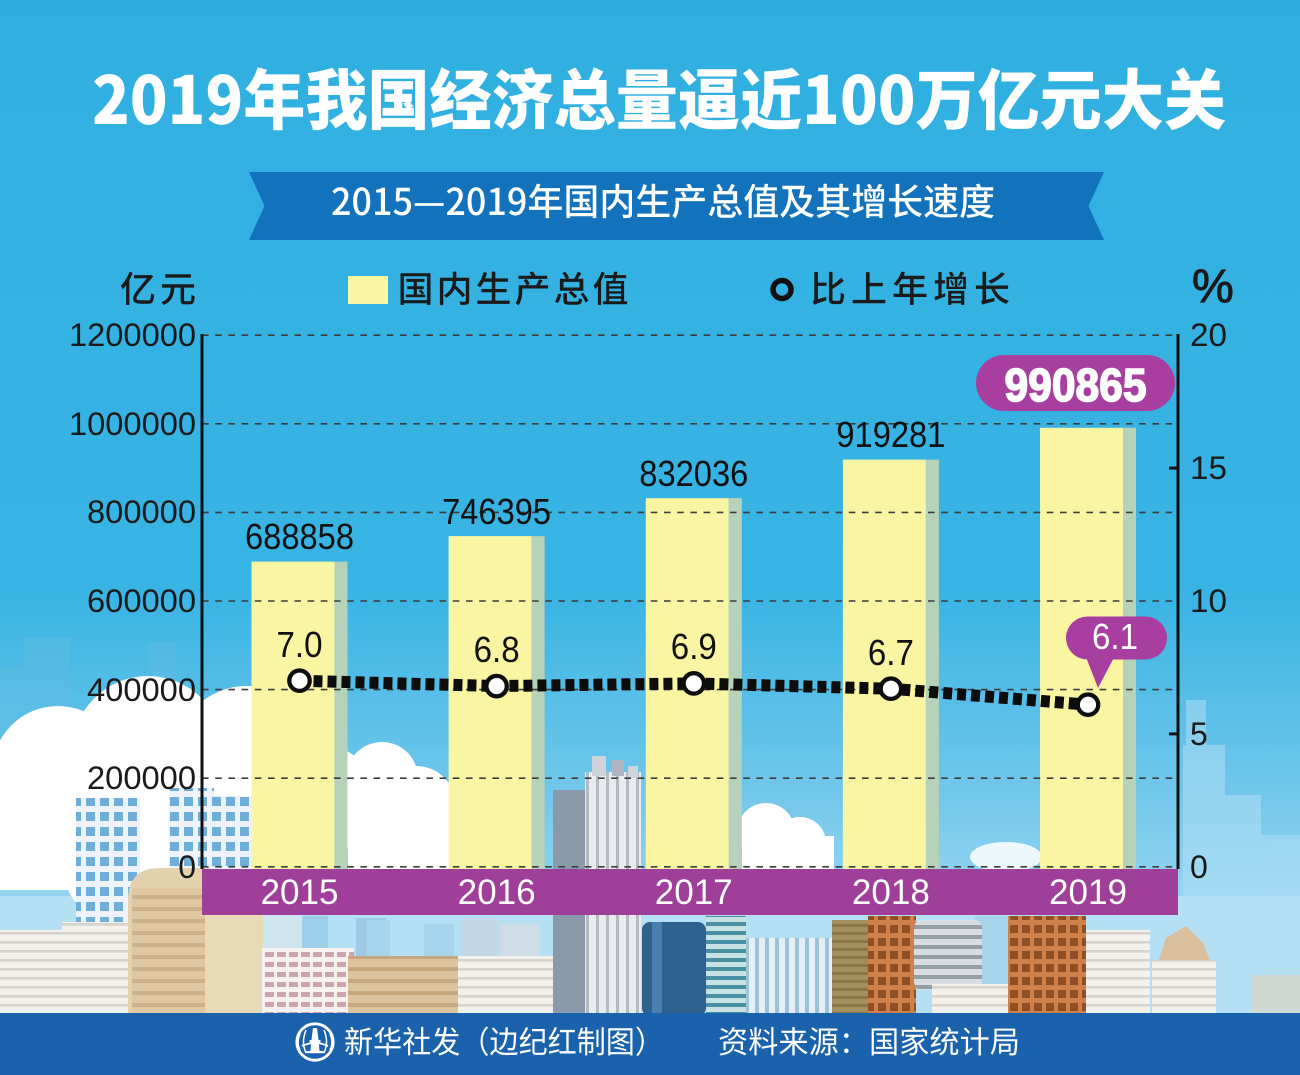 Image resolution: width=1300 pixels, height=1075 pixels. Describe the element at coordinates (300, 644) in the screenshot. I see `svg-text: 7.0` at that location.